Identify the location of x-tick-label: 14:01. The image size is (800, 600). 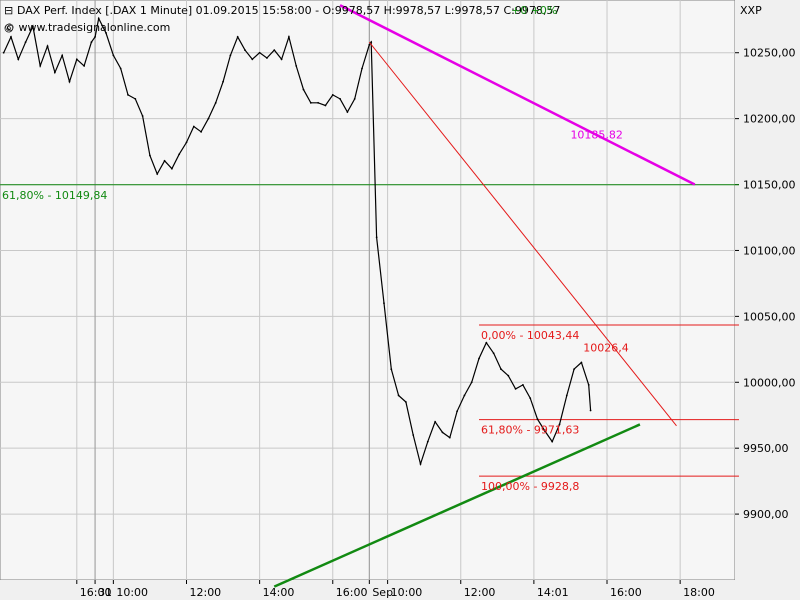
(553, 592).